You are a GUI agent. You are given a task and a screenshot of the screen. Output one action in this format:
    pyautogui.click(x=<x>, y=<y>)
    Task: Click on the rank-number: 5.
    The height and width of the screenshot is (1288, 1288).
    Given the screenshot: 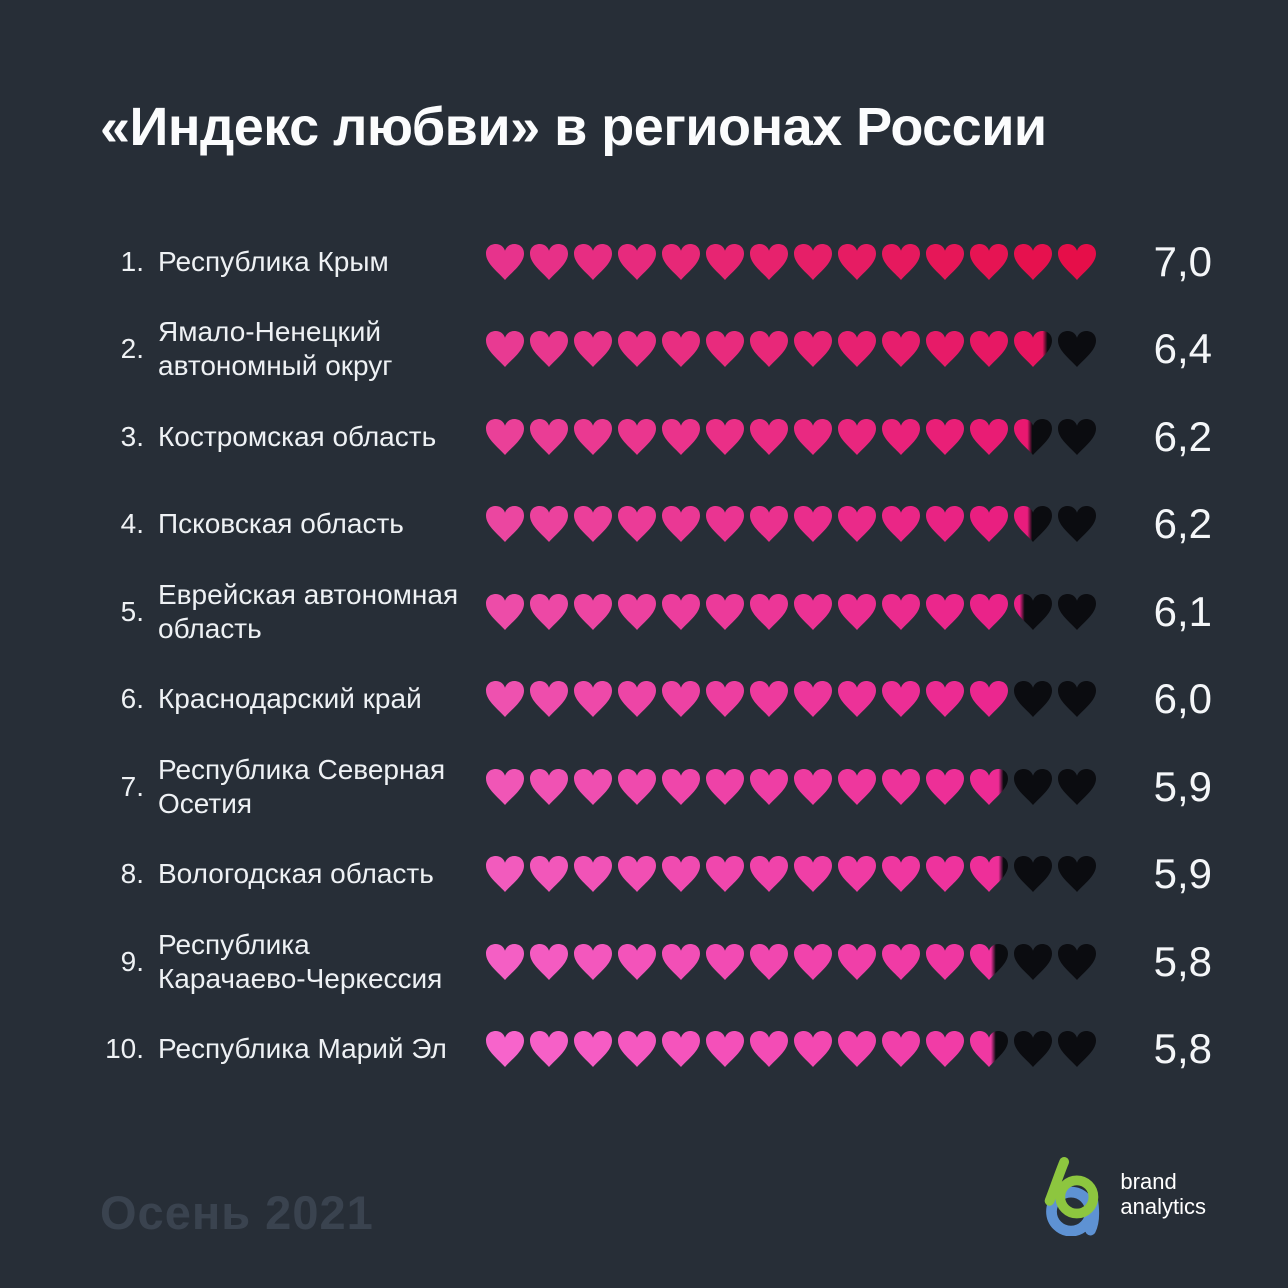 What is the action you would take?
    pyautogui.click(x=132, y=611)
    